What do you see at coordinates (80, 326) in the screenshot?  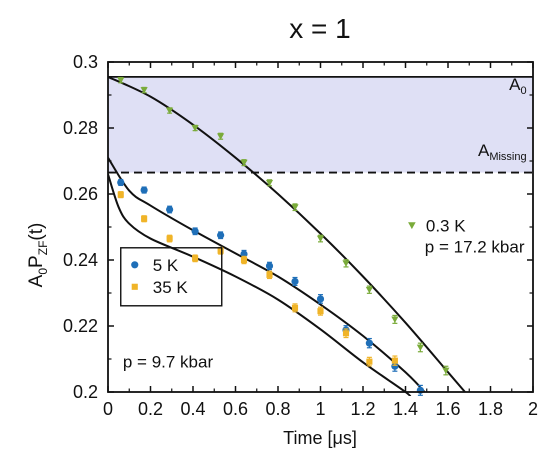 I see `y-tick-label: 0.22` at bounding box center [80, 326].